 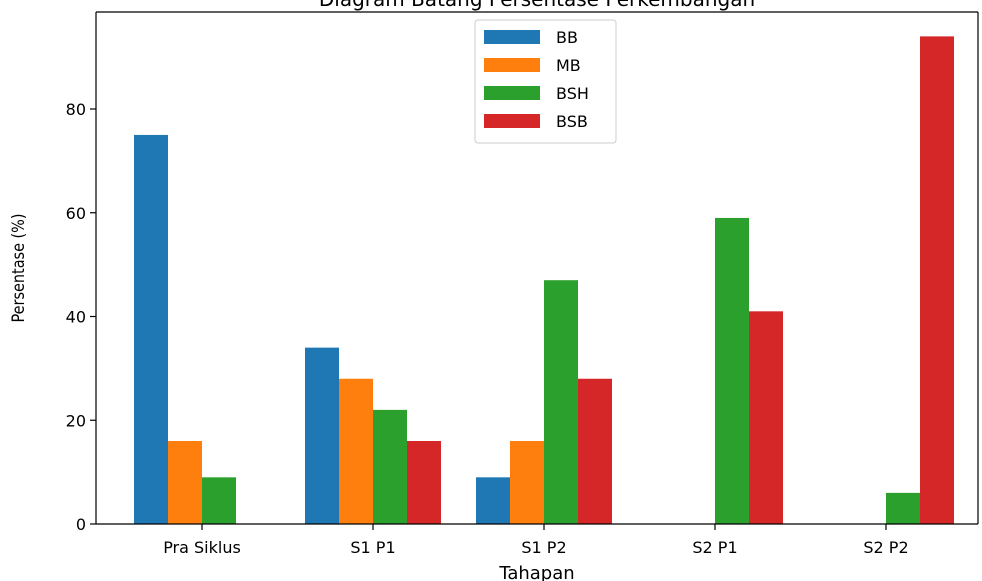 What do you see at coordinates (537, 5) in the screenshot?
I see `chart-title: Diagram Batang Persentase Perkembangan` at bounding box center [537, 5].